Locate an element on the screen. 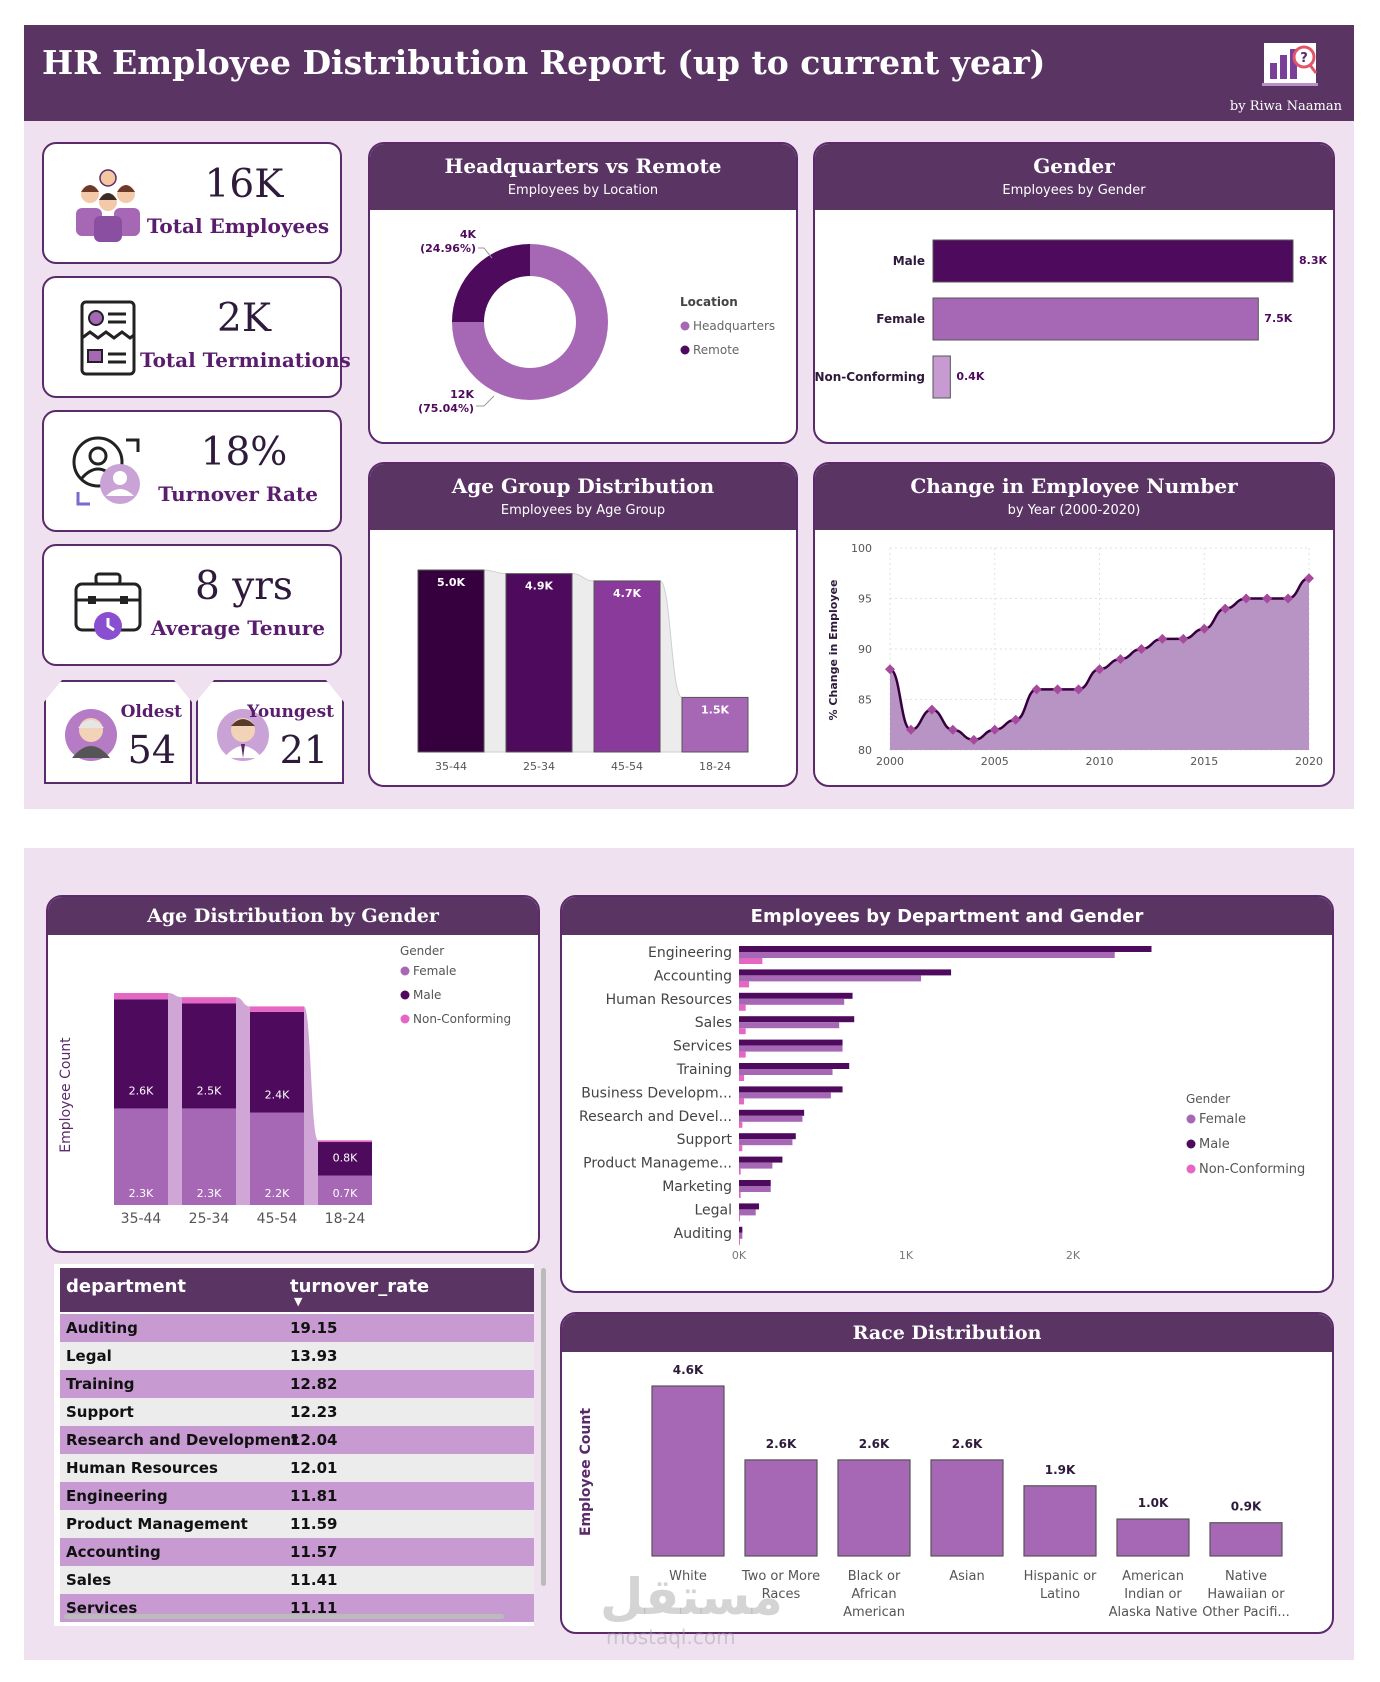 This screenshot has width=1380, height=1682. sort-desc-icon: ▼ is located at coordinates (298, 1301).